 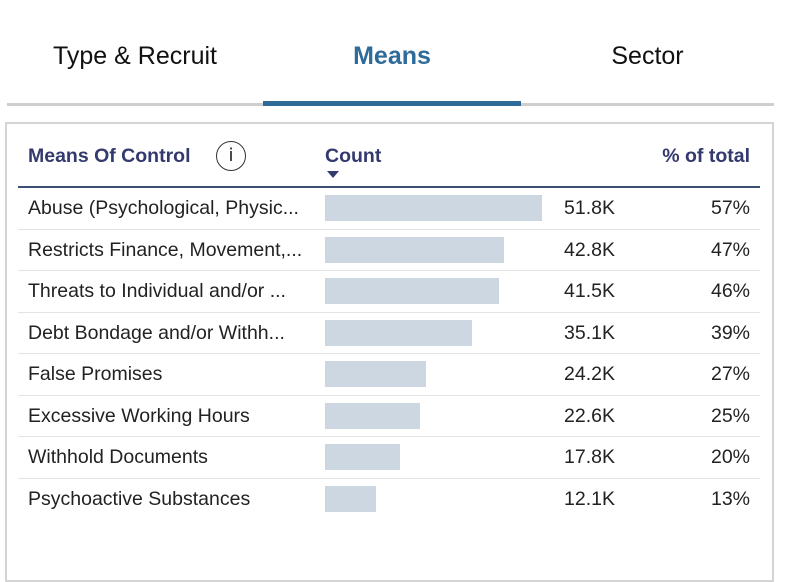 What do you see at coordinates (118, 457) in the screenshot?
I see `means-of-control-cell: Withhold Documents` at bounding box center [118, 457].